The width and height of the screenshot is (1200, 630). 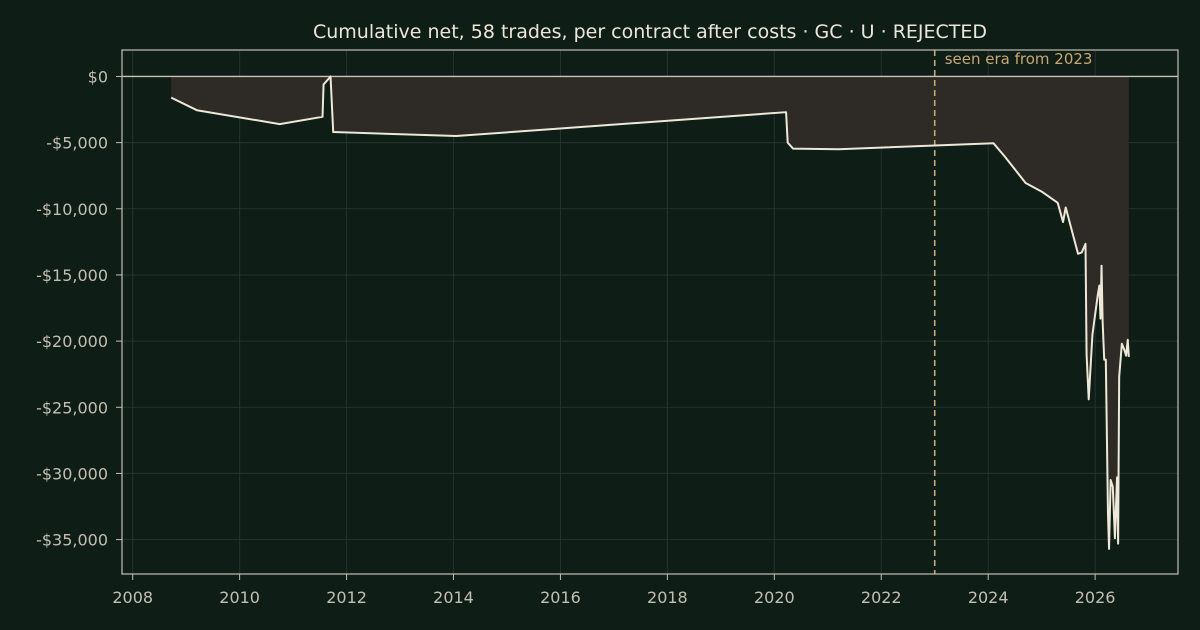 I want to click on y-tick-label: -$15,000, so click(x=72, y=275).